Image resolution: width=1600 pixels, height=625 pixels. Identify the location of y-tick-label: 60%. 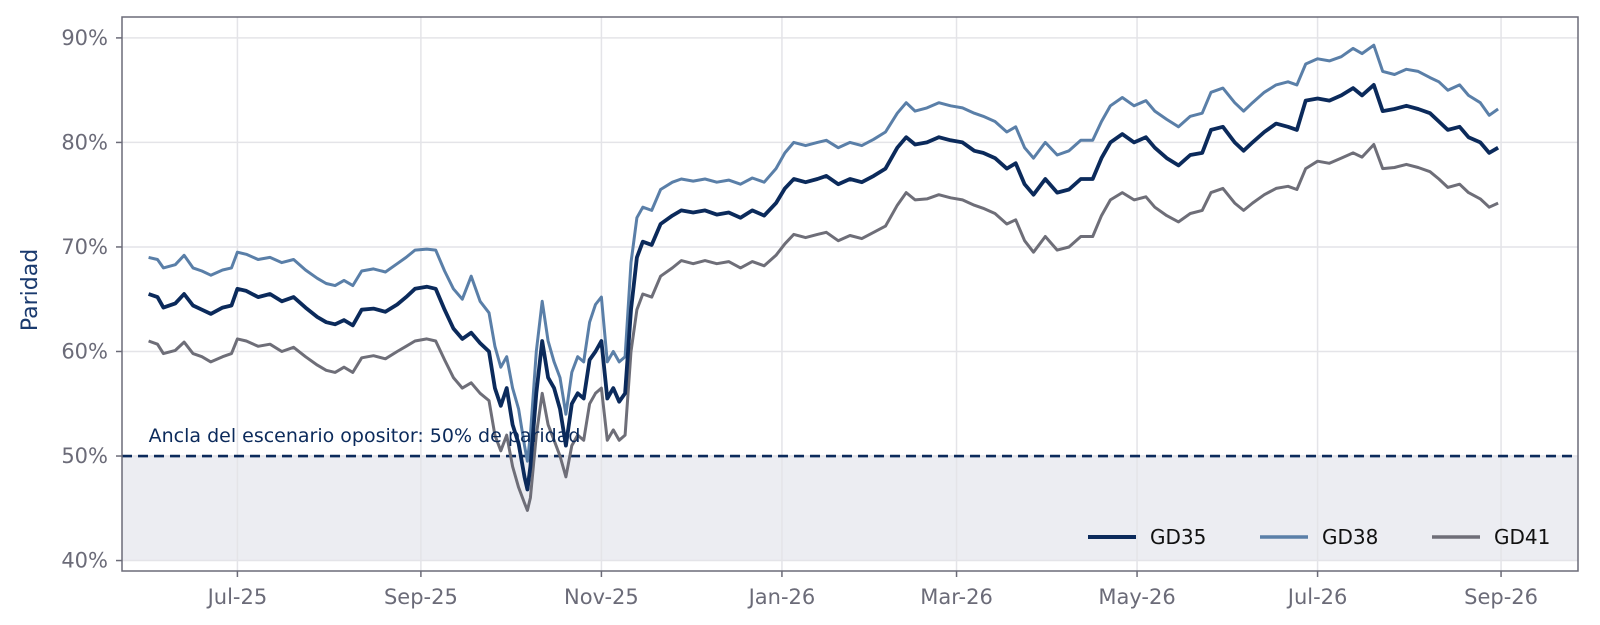
(84, 351).